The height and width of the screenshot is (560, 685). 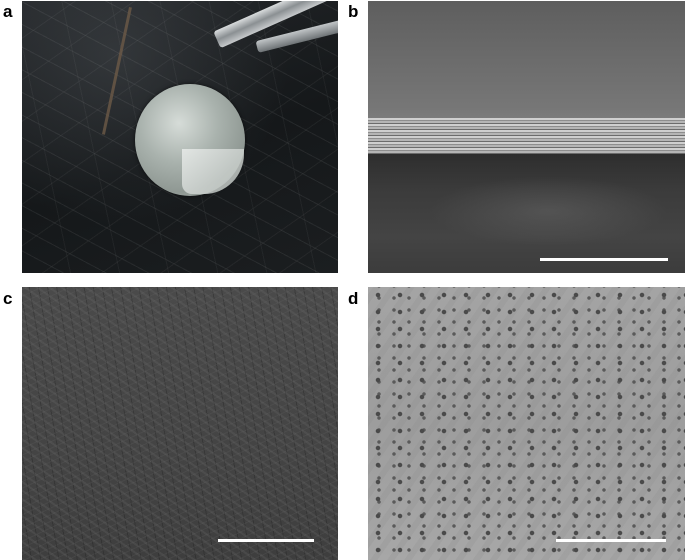 What do you see at coordinates (611, 540) in the screenshot?
I see `scale-bar-d` at bounding box center [611, 540].